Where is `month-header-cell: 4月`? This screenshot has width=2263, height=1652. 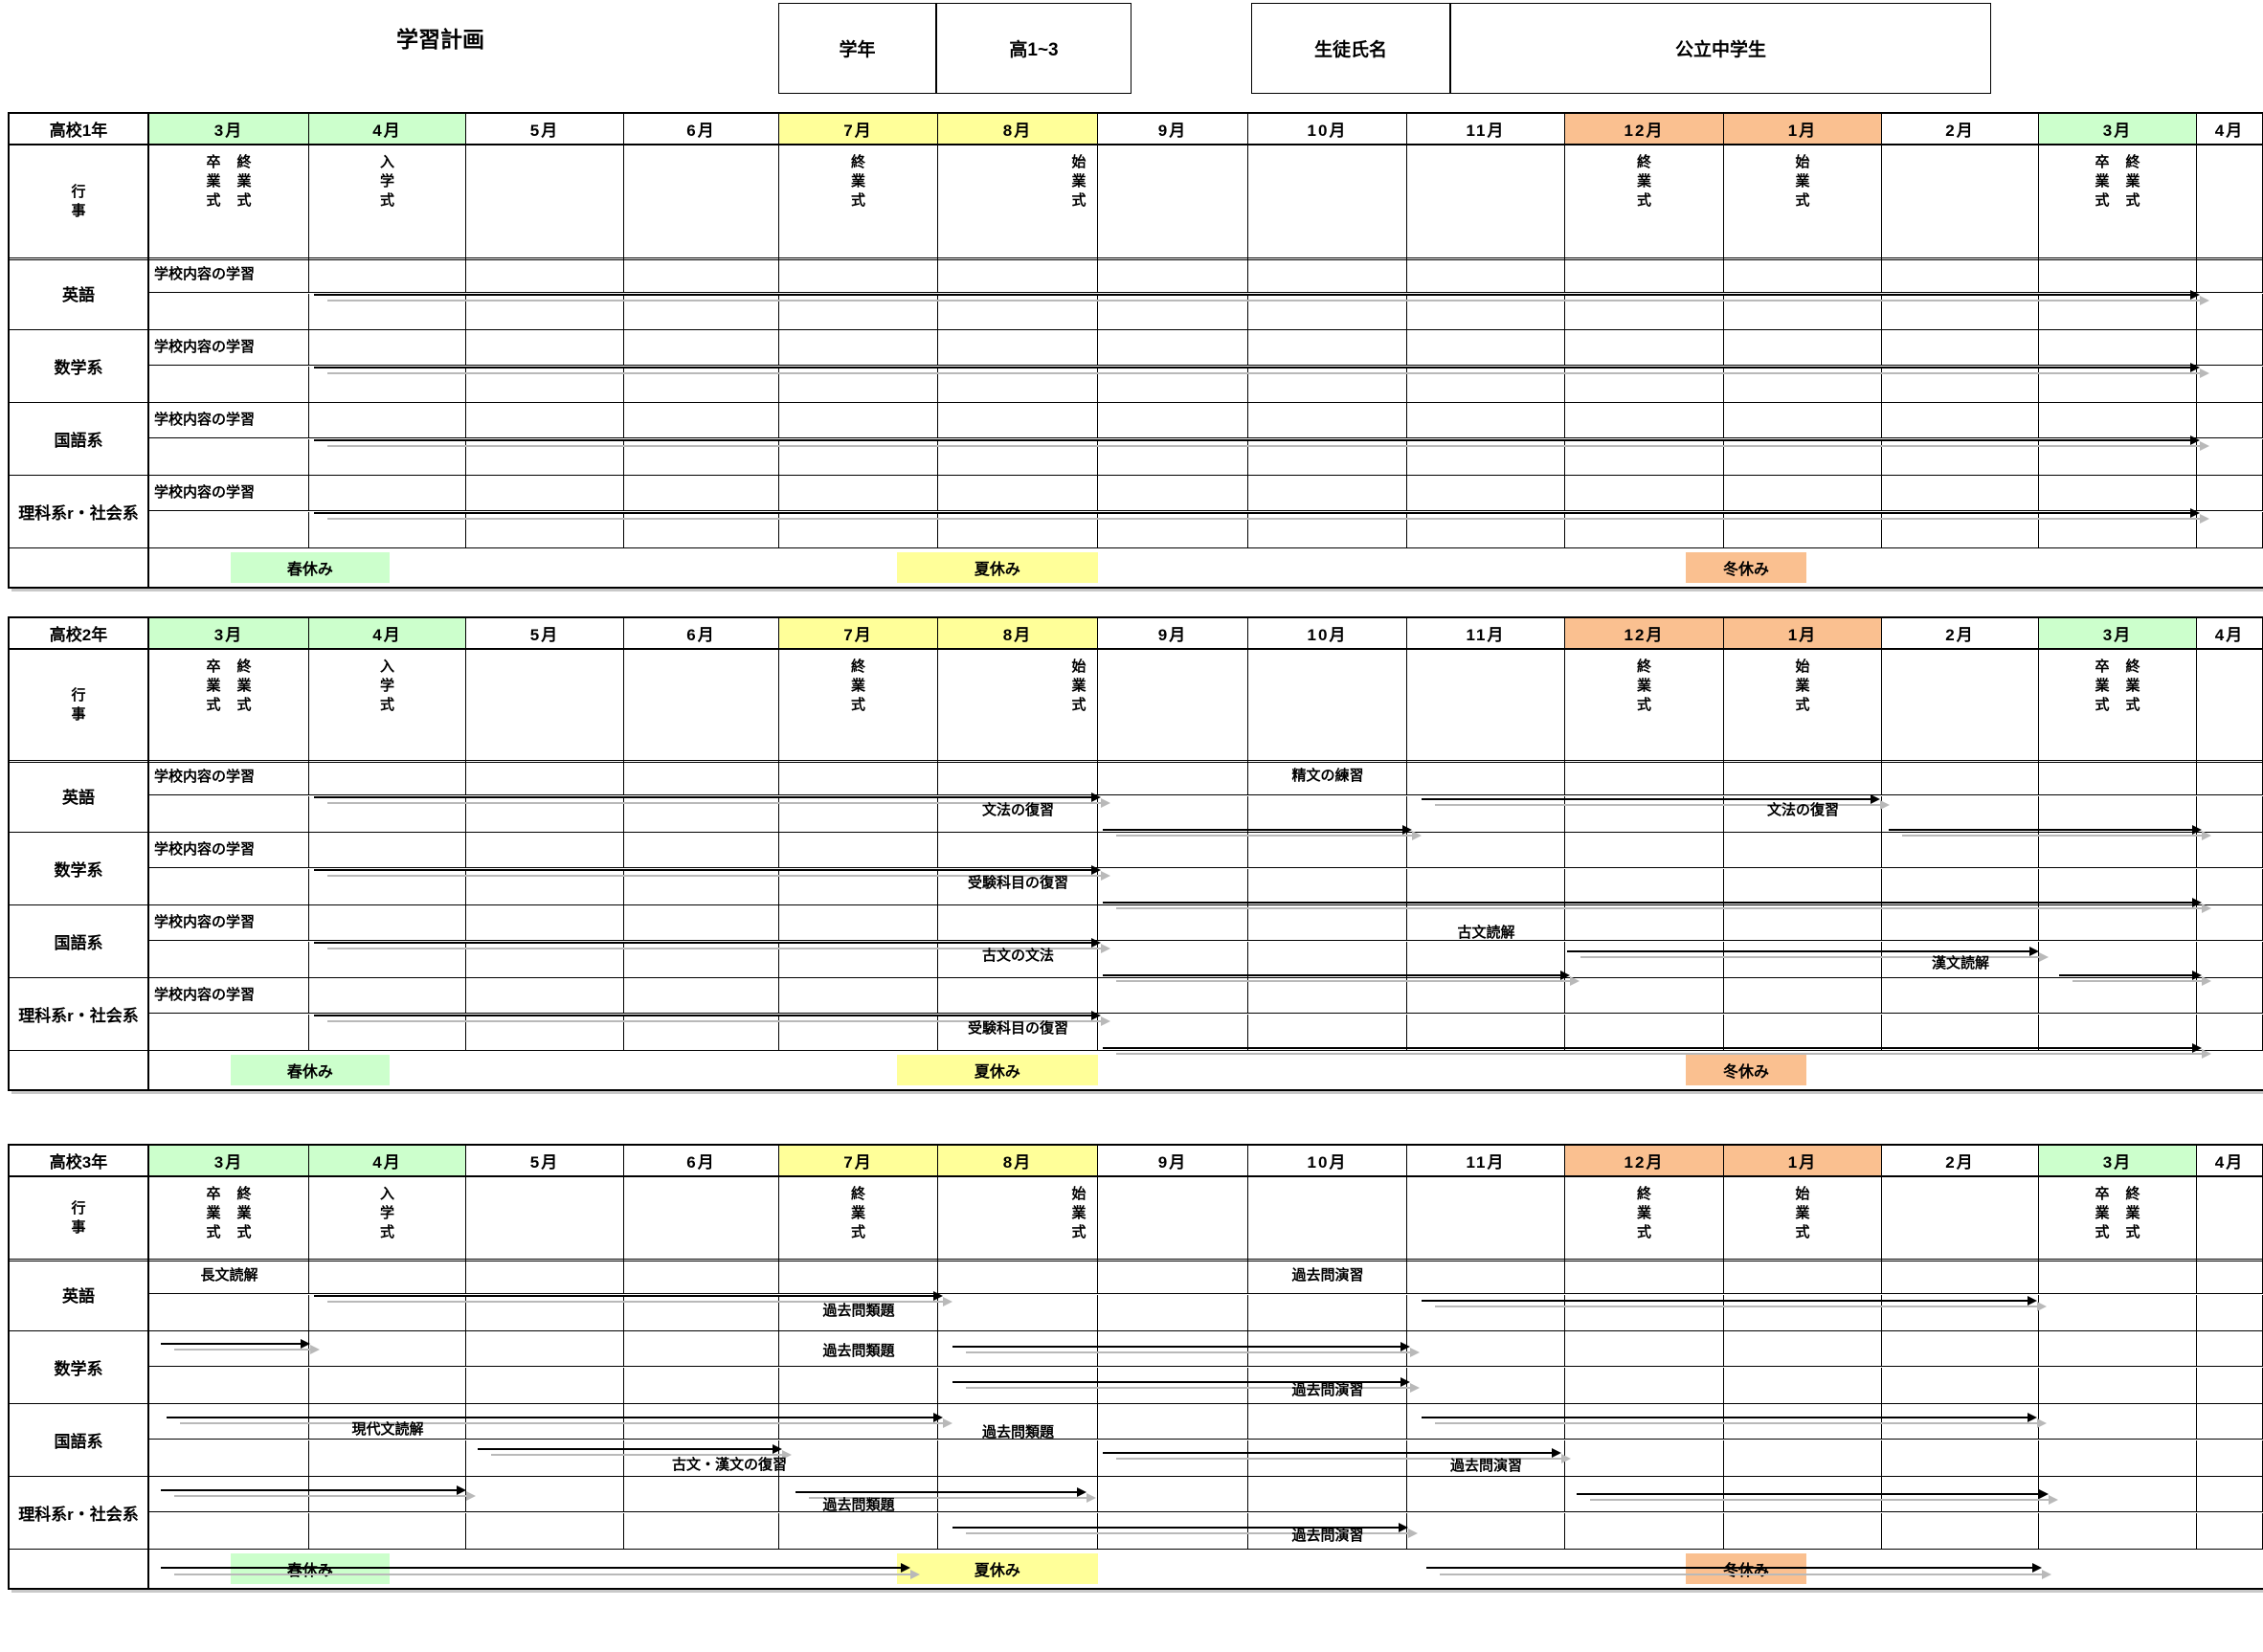 month-header-cell: 4月 is located at coordinates (2230, 634).